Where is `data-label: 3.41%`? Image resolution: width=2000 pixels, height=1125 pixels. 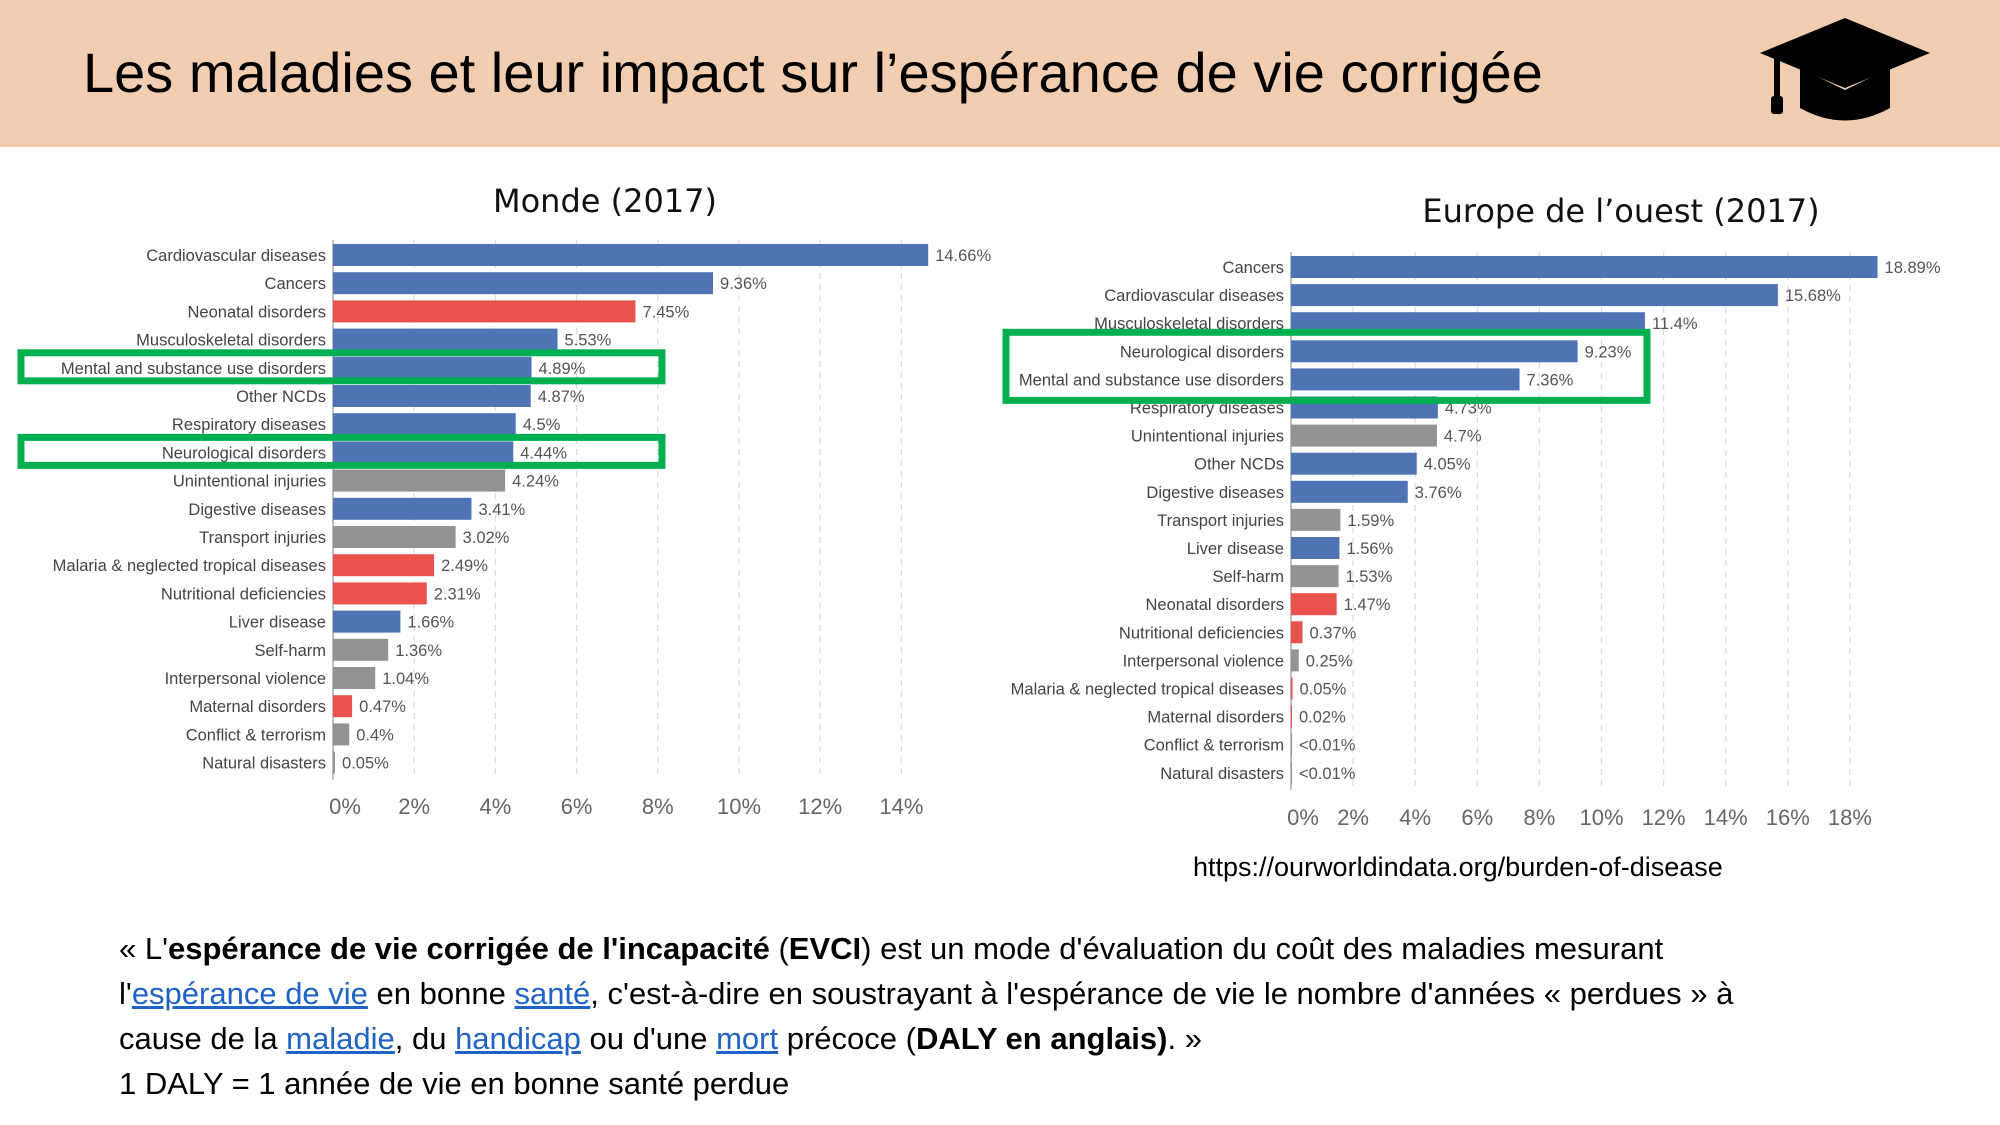 data-label: 3.41% is located at coordinates (501, 510).